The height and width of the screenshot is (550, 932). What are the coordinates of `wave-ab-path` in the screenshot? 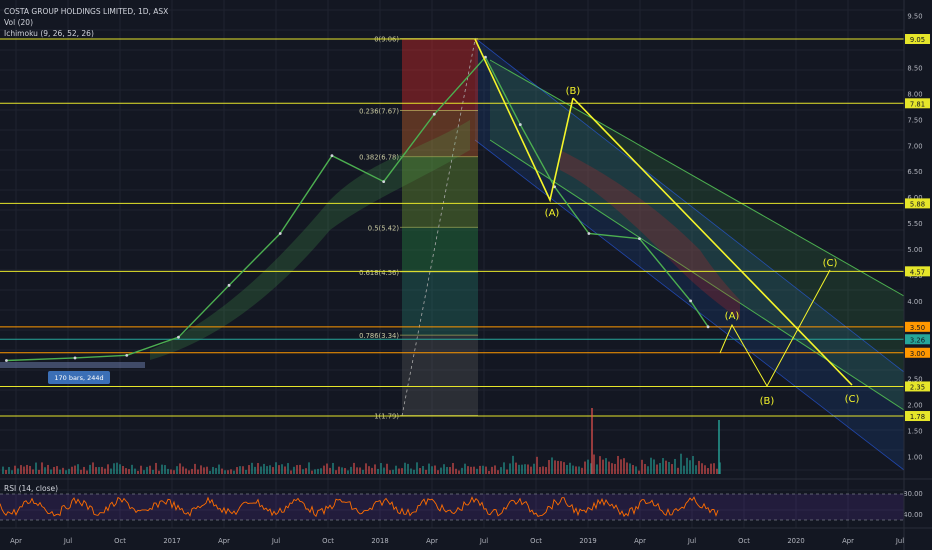 It's located at (524, 120).